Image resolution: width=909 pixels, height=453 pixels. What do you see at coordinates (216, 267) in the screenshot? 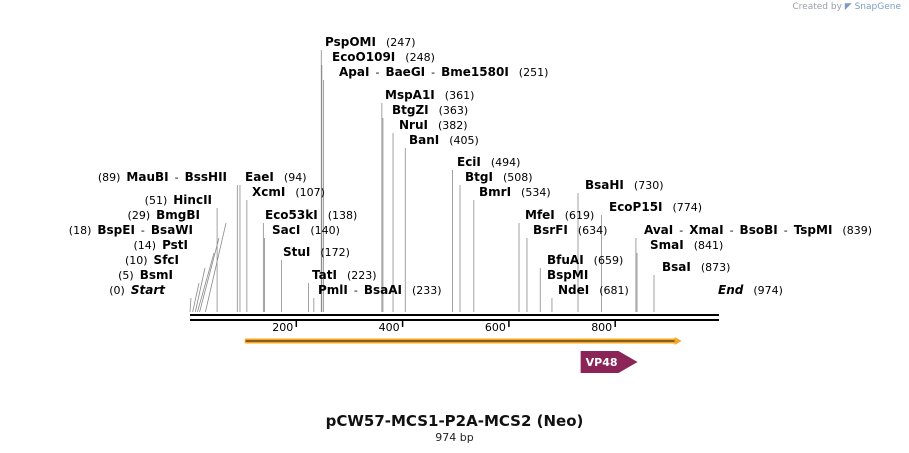
I see `leader-line-bmgbi` at bounding box center [216, 267].